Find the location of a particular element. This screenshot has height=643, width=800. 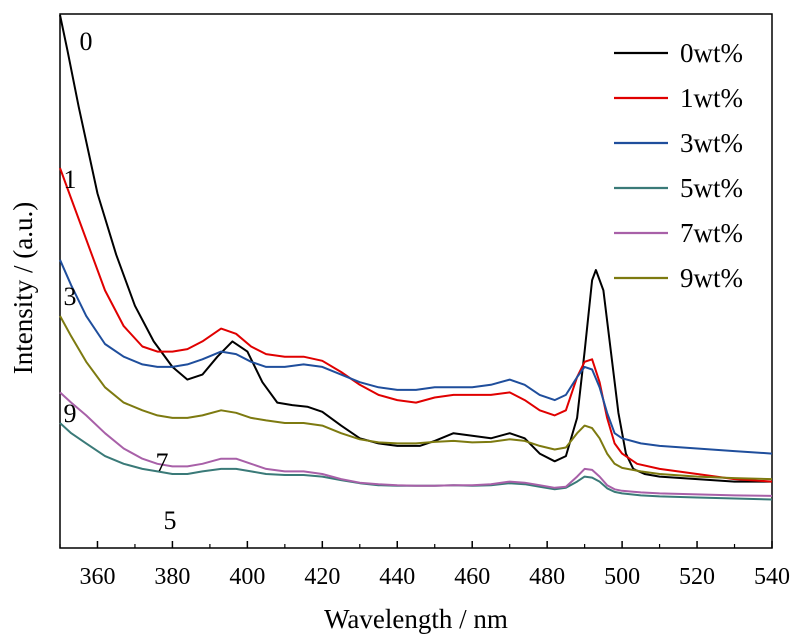

curve-label-7: 7 is located at coordinates (162, 462).